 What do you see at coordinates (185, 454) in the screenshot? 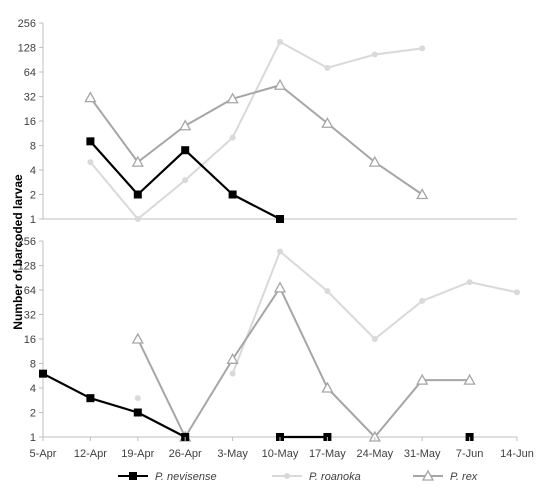
I see `x-tick-label-26-apr: 26-Apr` at bounding box center [185, 454].